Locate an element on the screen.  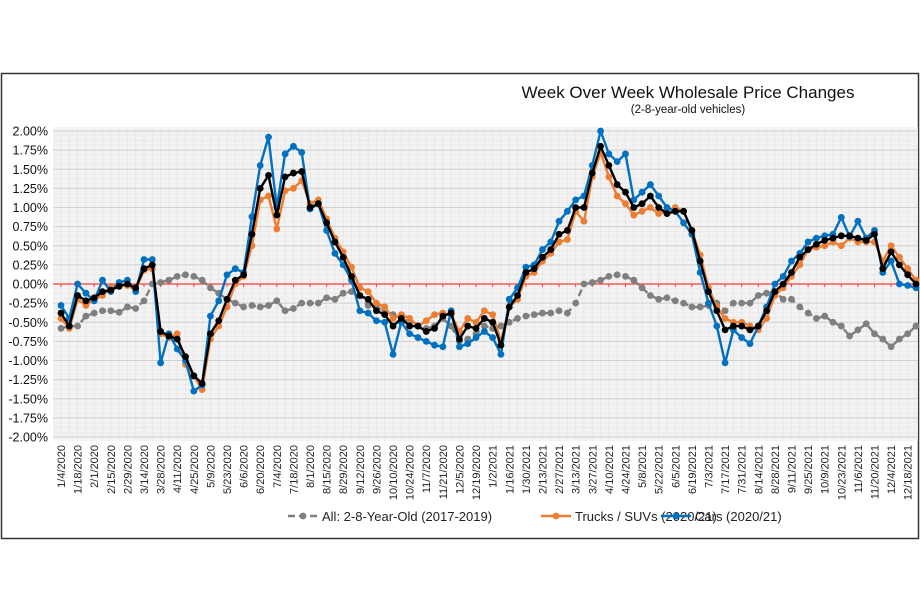
x-tick-label: 3/14/2020 is located at coordinates (145, 469).